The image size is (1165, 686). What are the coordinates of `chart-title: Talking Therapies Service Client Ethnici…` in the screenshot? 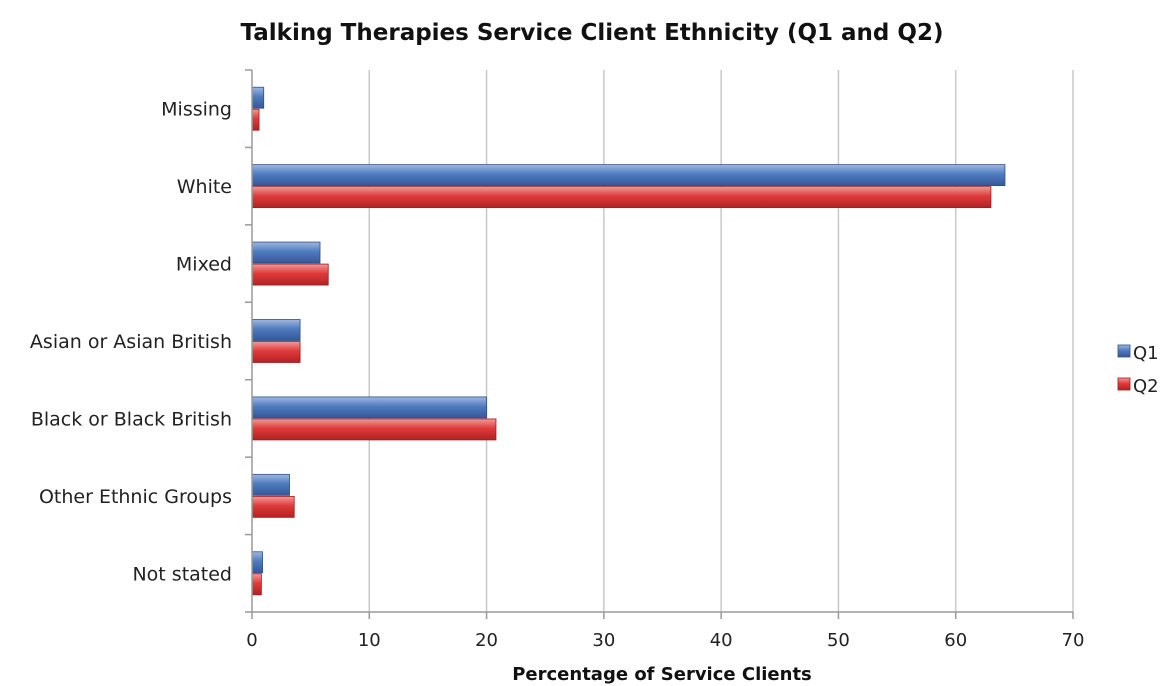 It's located at (592, 33).